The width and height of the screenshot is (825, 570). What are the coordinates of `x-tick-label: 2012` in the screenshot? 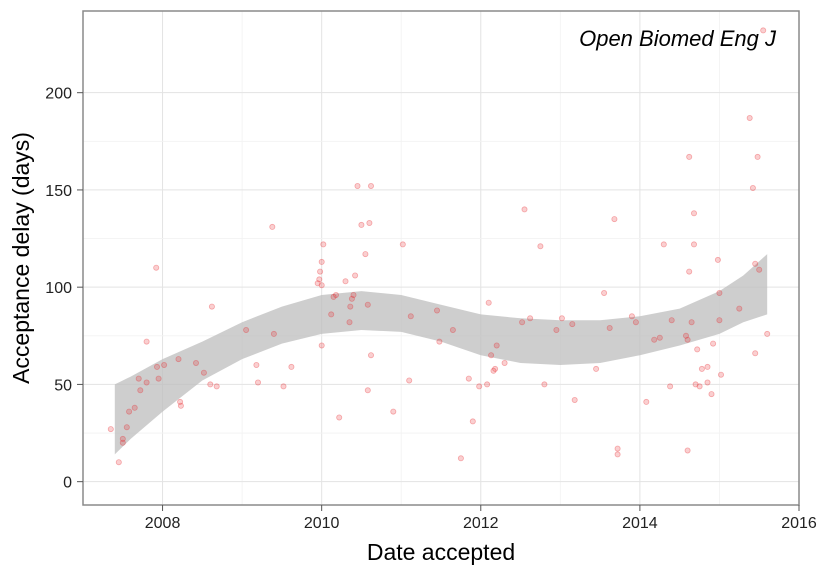 It's located at (481, 523).